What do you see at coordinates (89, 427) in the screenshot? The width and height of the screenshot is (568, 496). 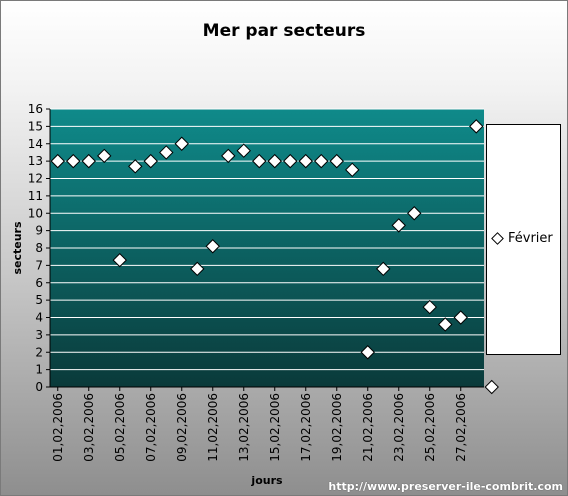 I see `x-tick-label: 03,02,2006` at bounding box center [89, 427].